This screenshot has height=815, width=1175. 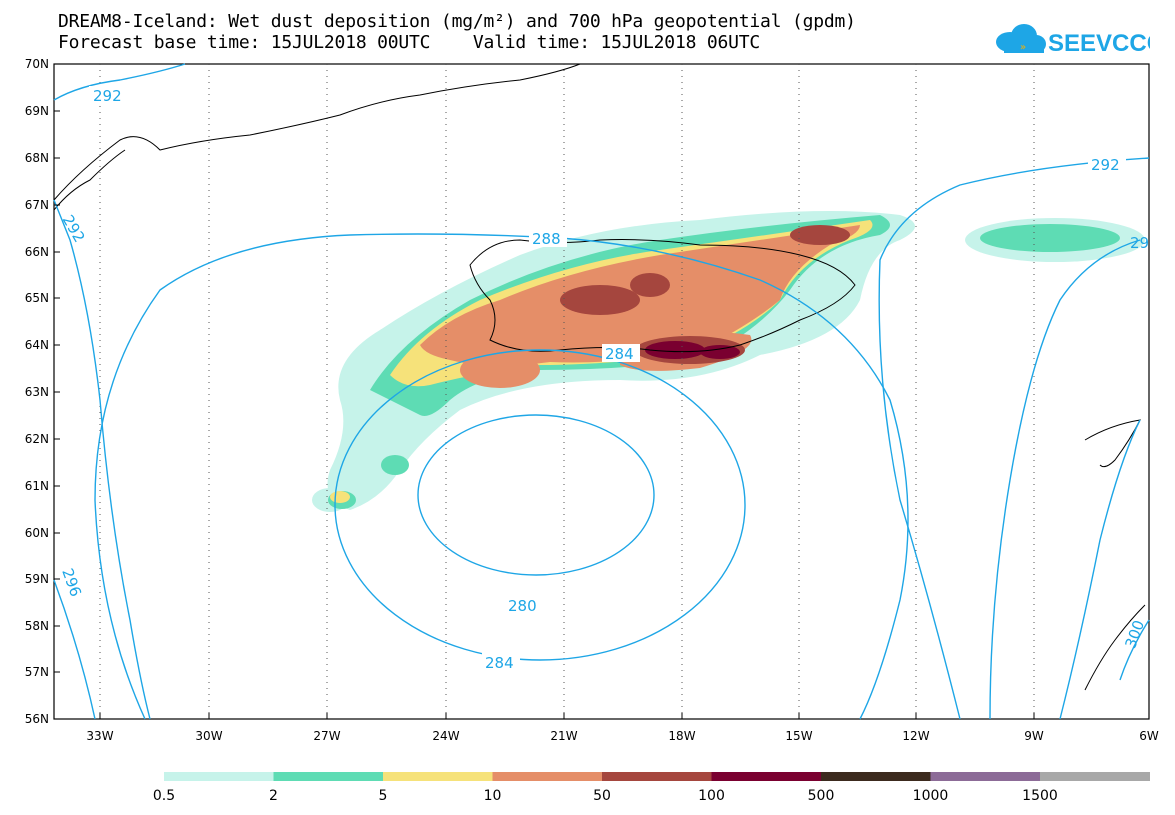 What do you see at coordinates (1115, 647) in the screenshot?
I see `scotland-coast` at bounding box center [1115, 647].